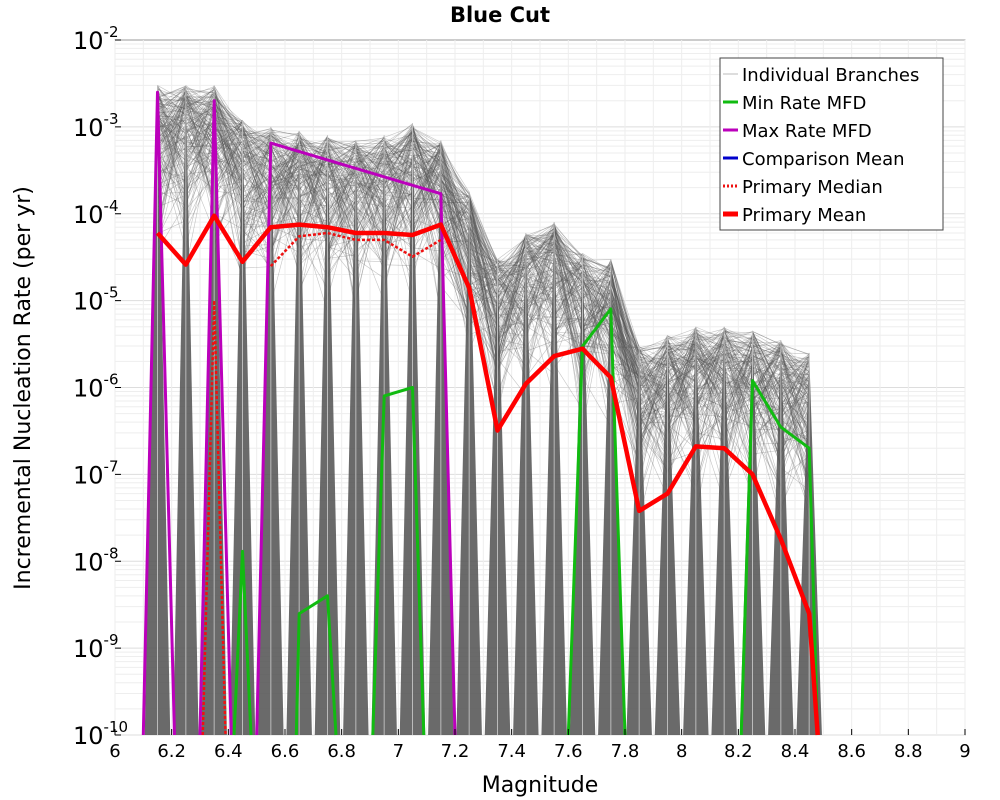 This screenshot has width=1000, height=800. What do you see at coordinates (114, 751) in the screenshot?
I see `x-tick-label: 6` at bounding box center [114, 751].